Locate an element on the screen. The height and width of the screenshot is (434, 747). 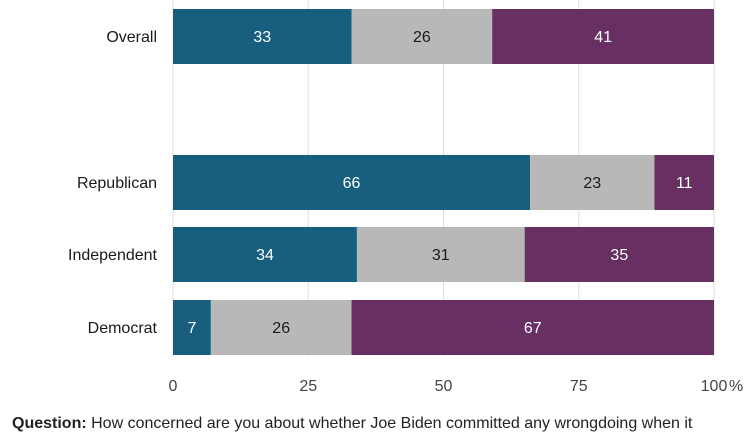
bar-value-label: 66 is located at coordinates (352, 183).